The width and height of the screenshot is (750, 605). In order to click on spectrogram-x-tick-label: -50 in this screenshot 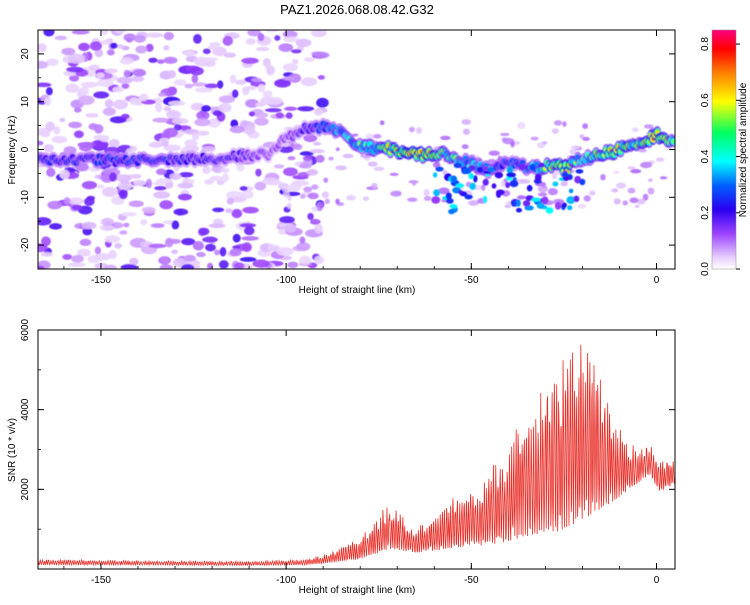, I will do `click(471, 280)`.